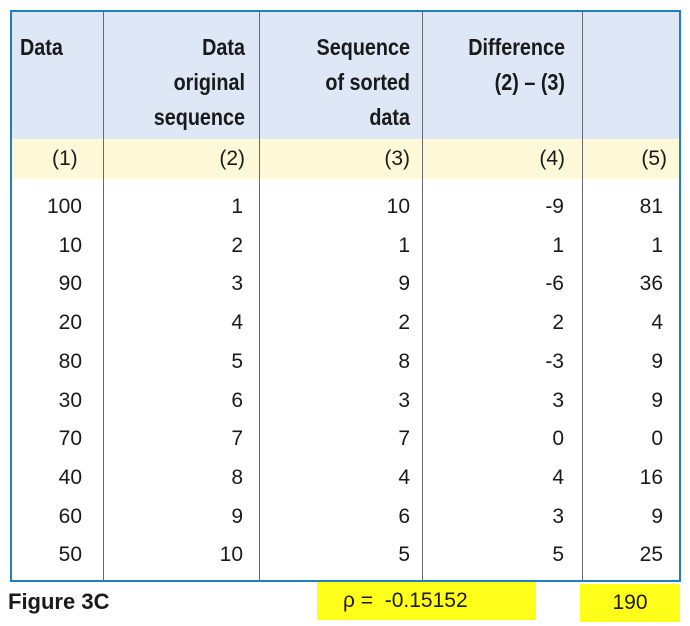 The height and width of the screenshot is (626, 690). Describe the element at coordinates (345, 517) in the screenshot. I see `table-row: 60 9 6 3 9` at that location.